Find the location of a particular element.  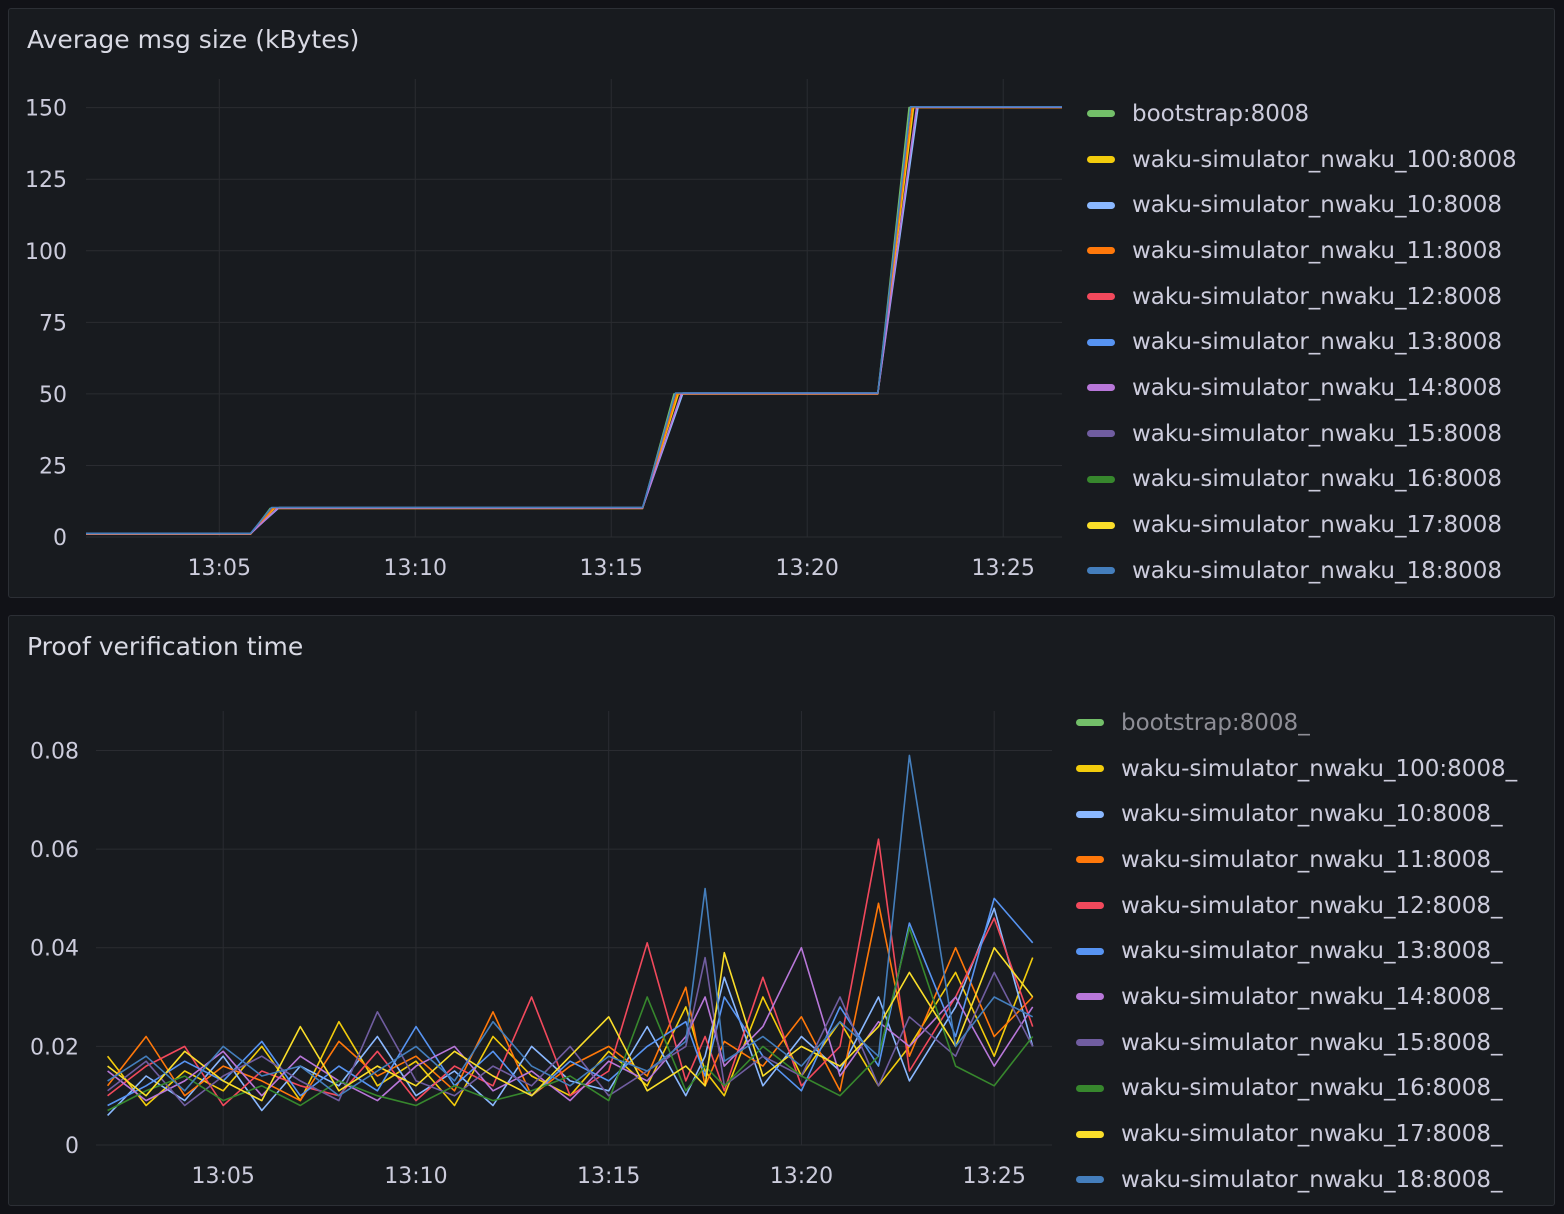

y-tick-label: 150 is located at coordinates (46, 109).